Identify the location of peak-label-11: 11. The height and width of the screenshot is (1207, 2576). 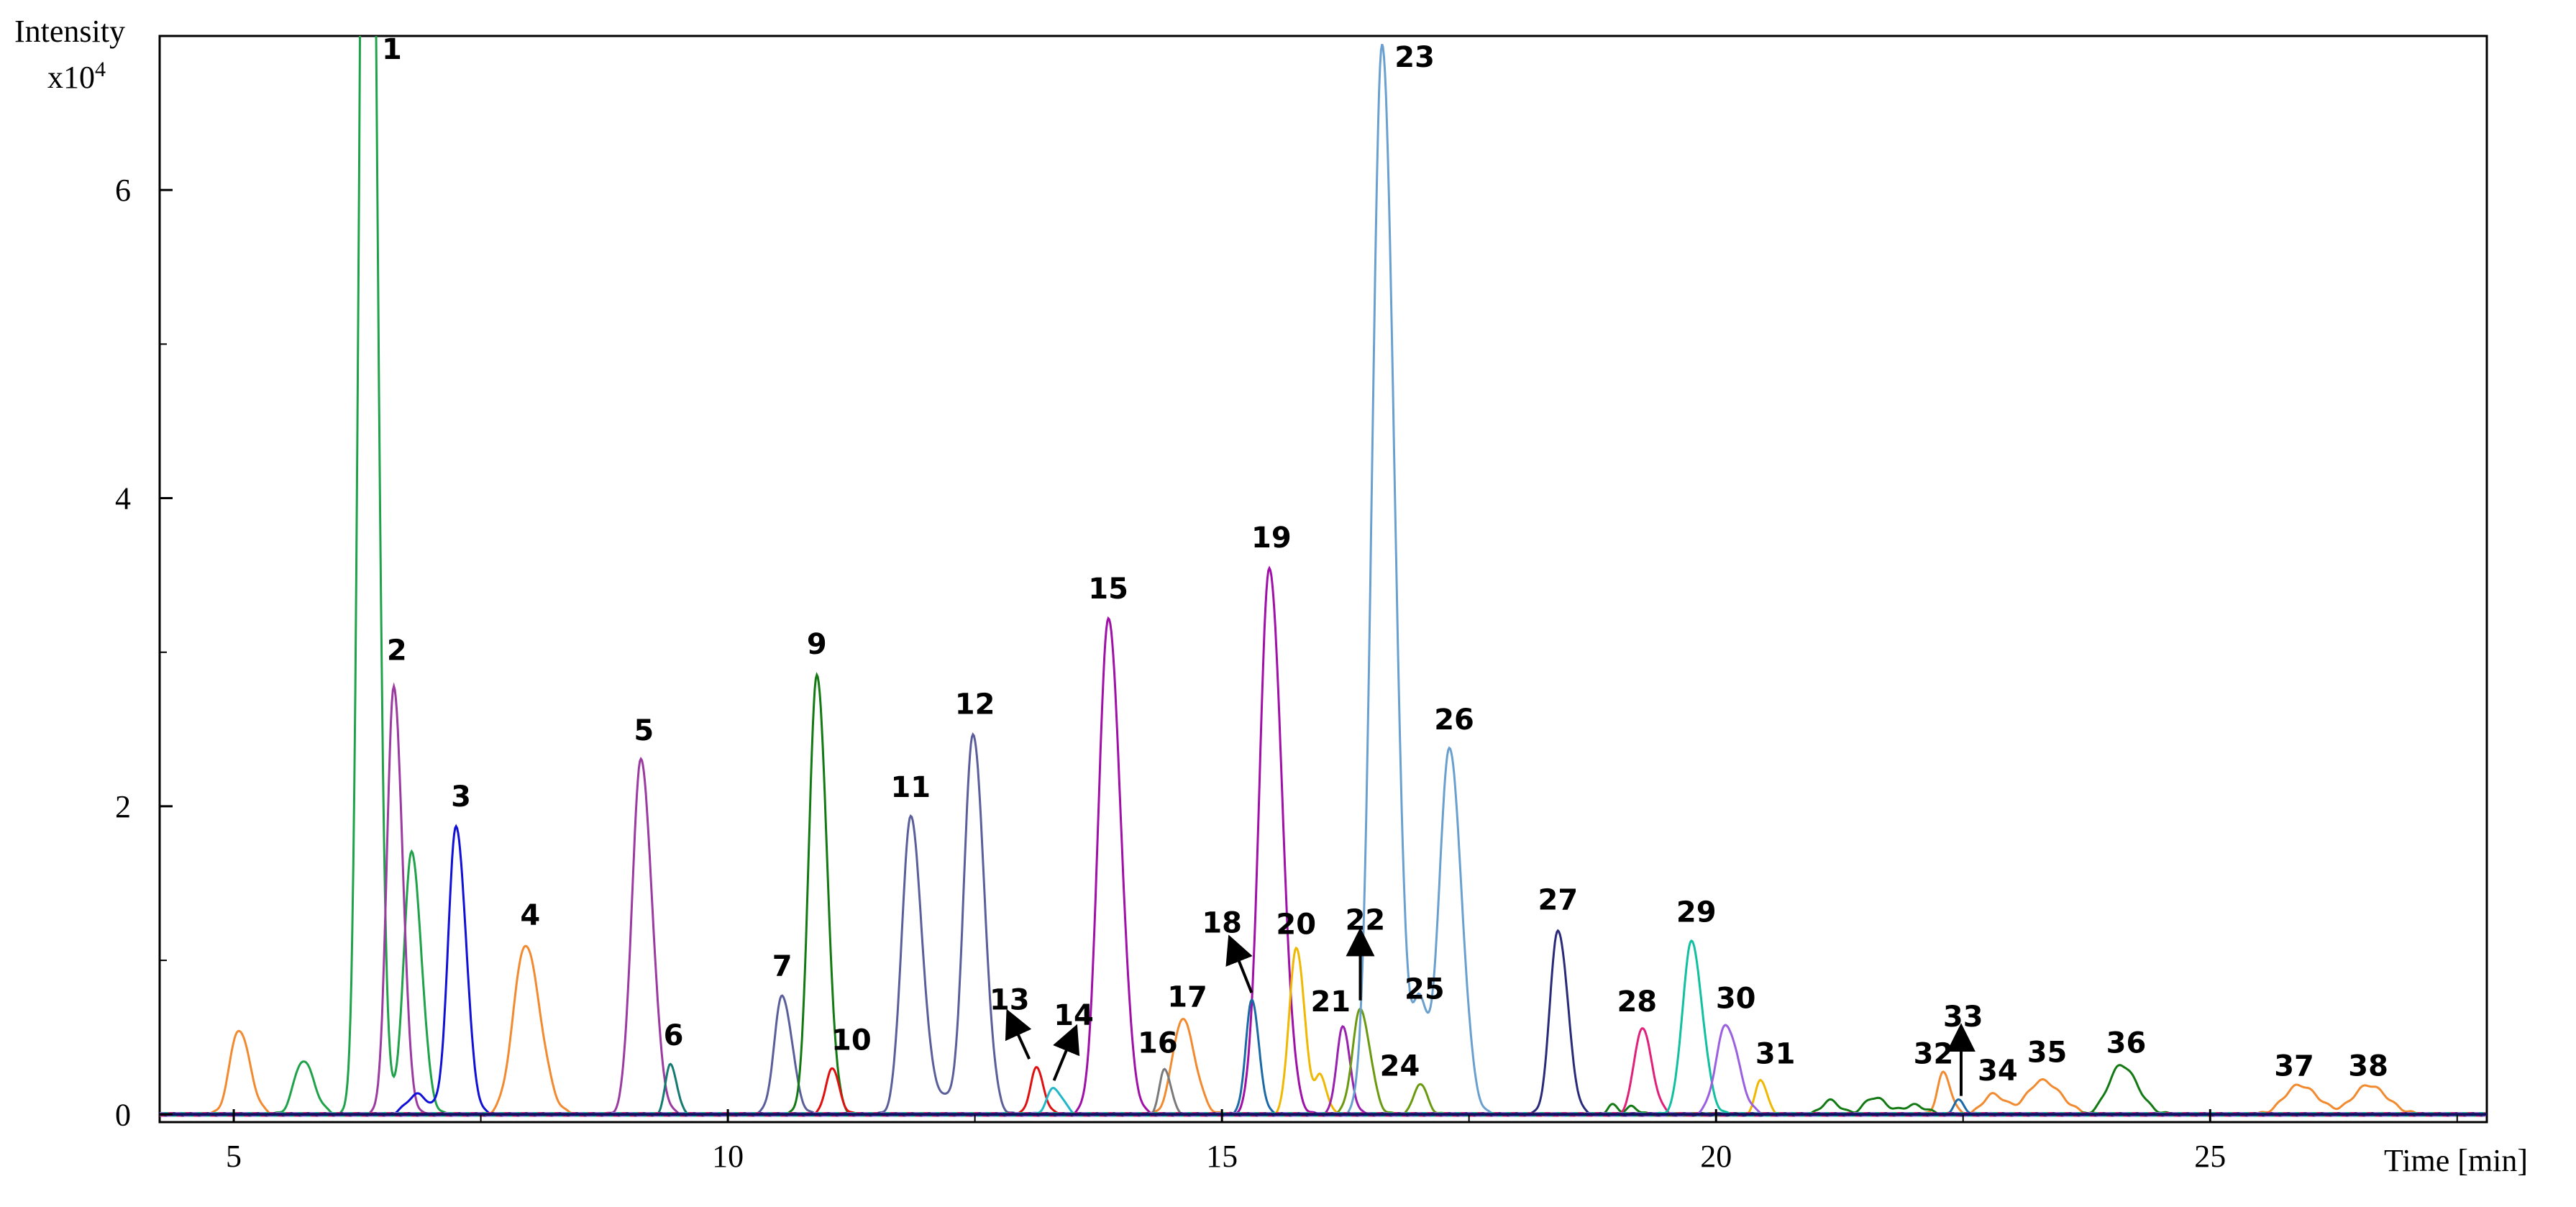
(911, 787).